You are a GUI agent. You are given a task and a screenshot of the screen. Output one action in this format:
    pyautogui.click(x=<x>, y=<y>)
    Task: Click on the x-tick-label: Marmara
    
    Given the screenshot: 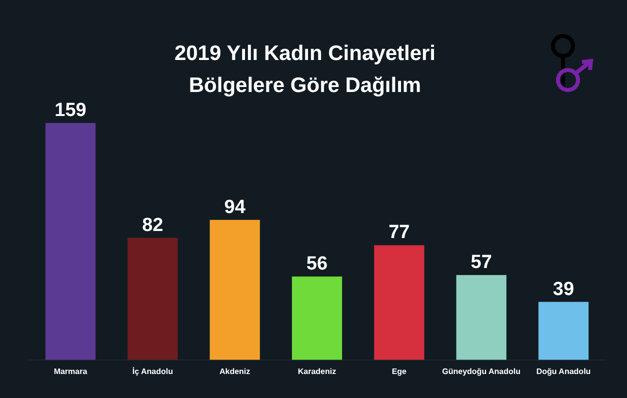 What is the action you would take?
    pyautogui.click(x=71, y=371)
    